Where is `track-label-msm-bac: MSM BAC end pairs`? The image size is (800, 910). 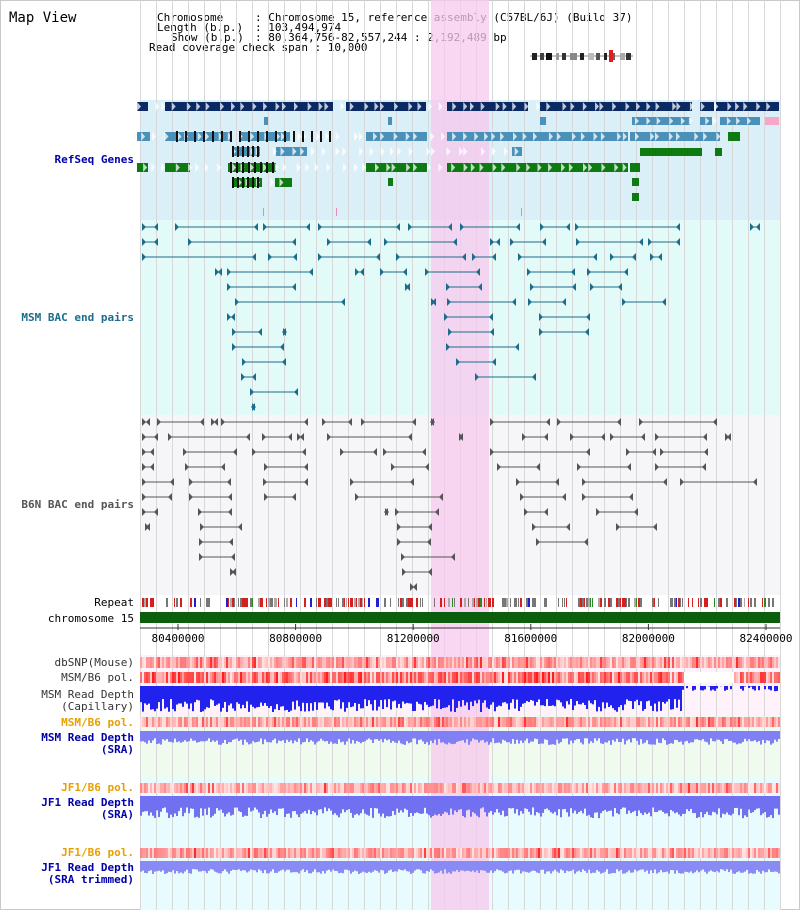
track-label-msm-bac: MSM BAC end pairs is located at coordinates (77, 317).